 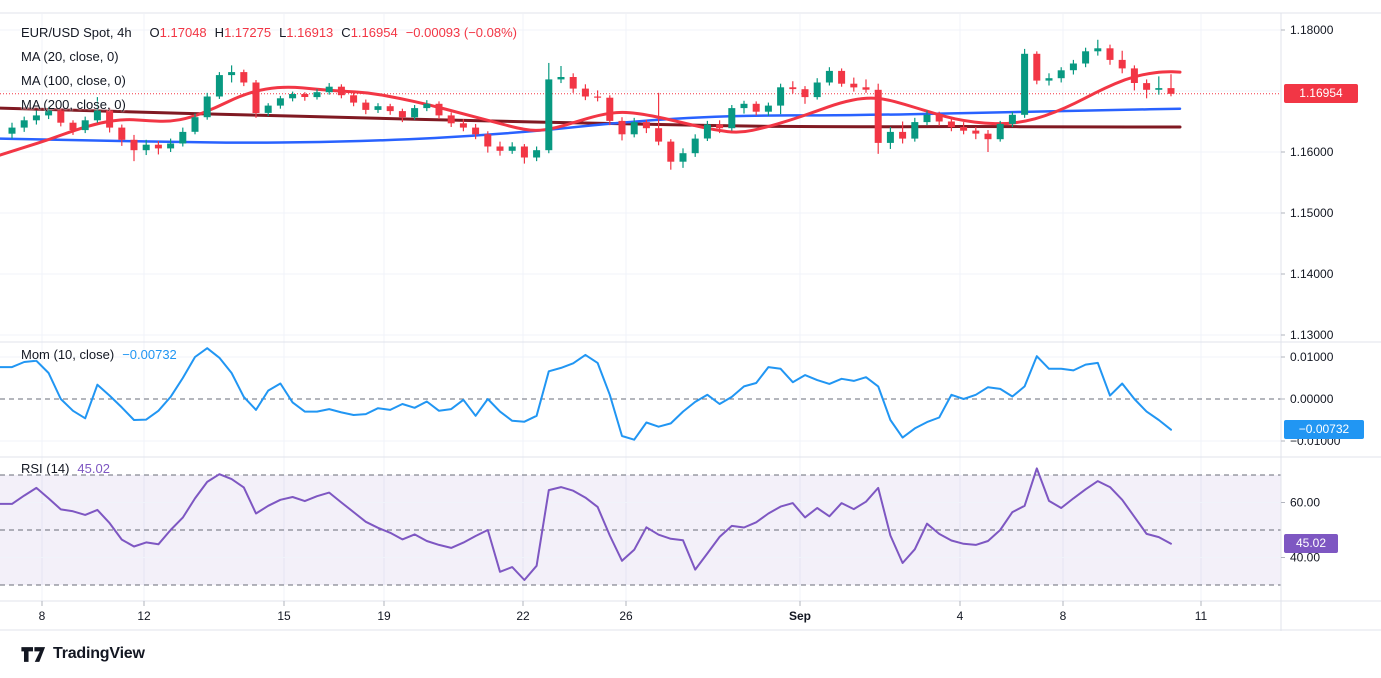 What do you see at coordinates (76, 32) in the screenshot?
I see `symbol-title: EUR/USD Spot, 4h` at bounding box center [76, 32].